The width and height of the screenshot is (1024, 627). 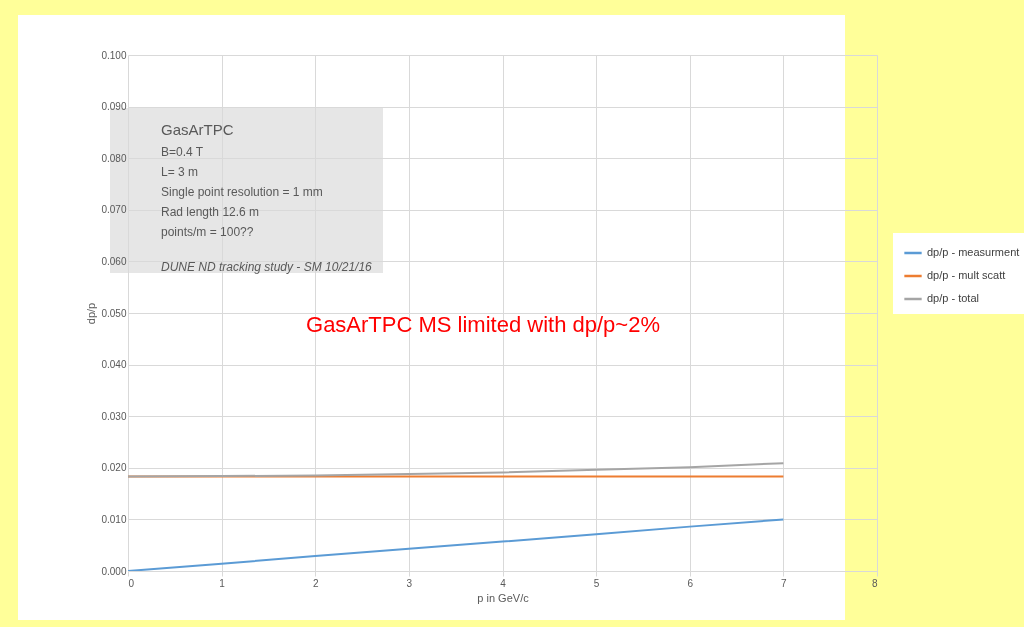 I want to click on y-tick-label: 0.020, so click(x=114, y=468).